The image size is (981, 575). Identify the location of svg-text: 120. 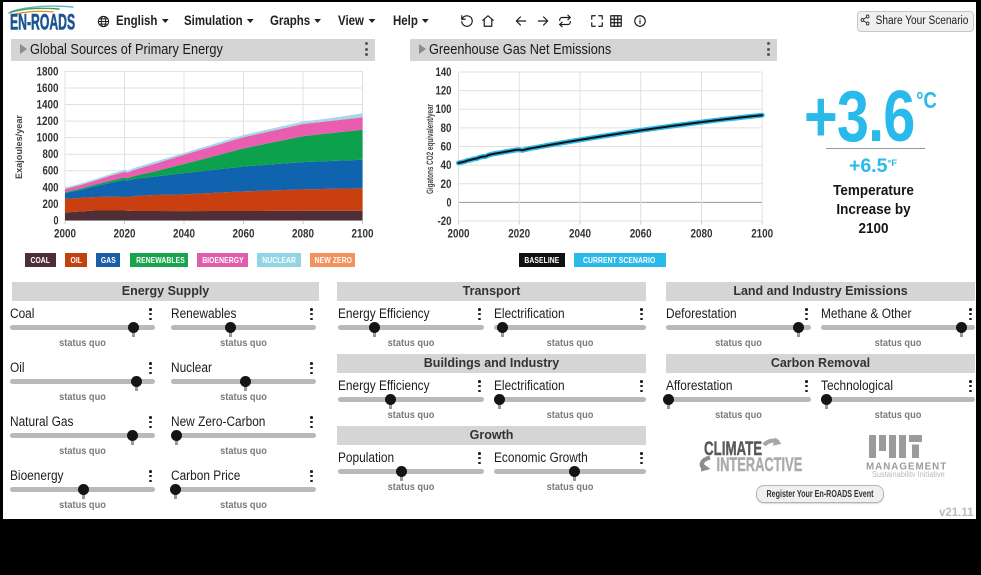
(444, 92).